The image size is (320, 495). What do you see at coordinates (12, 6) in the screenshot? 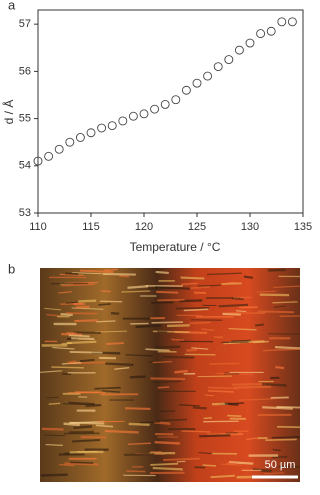
I see `panel-label: a` at bounding box center [12, 6].